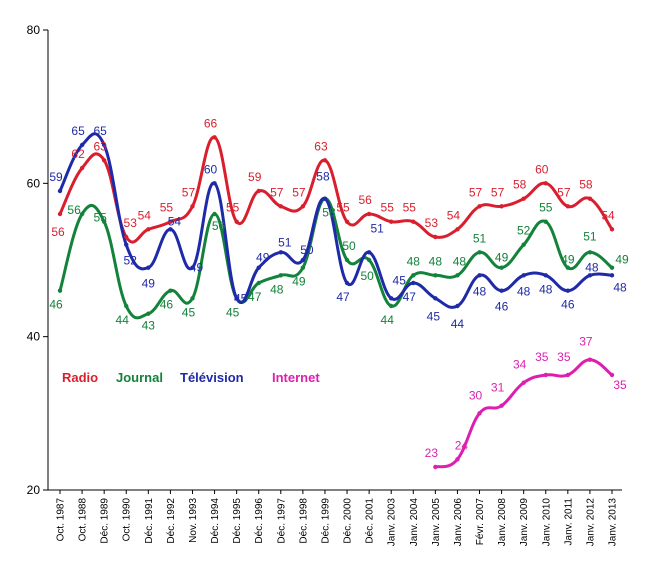 Image resolution: width=656 pixels, height=576 pixels. What do you see at coordinates (329, 213) in the screenshot?
I see `data-label-journal: 58` at bounding box center [329, 213].